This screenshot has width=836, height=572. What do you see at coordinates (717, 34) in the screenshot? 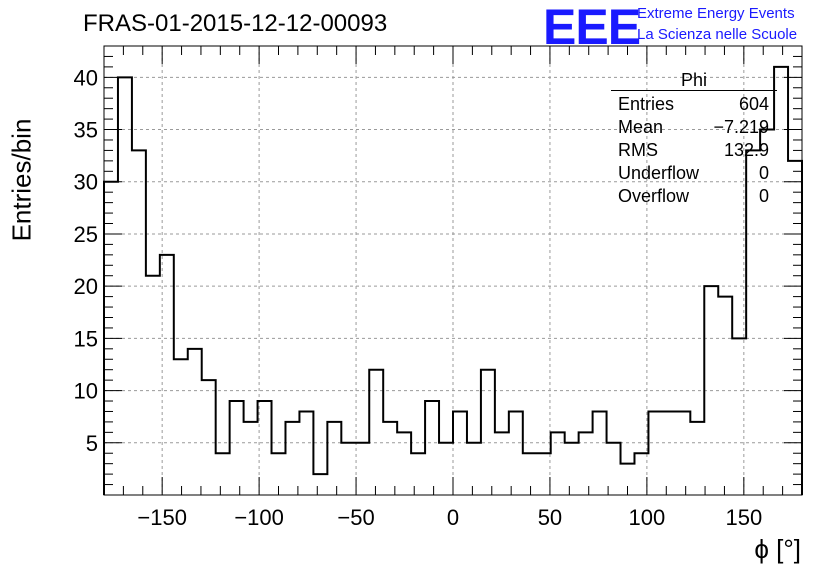
I see `logo-subtitle-2: La Scienza nelle Scuole` at bounding box center [717, 34].